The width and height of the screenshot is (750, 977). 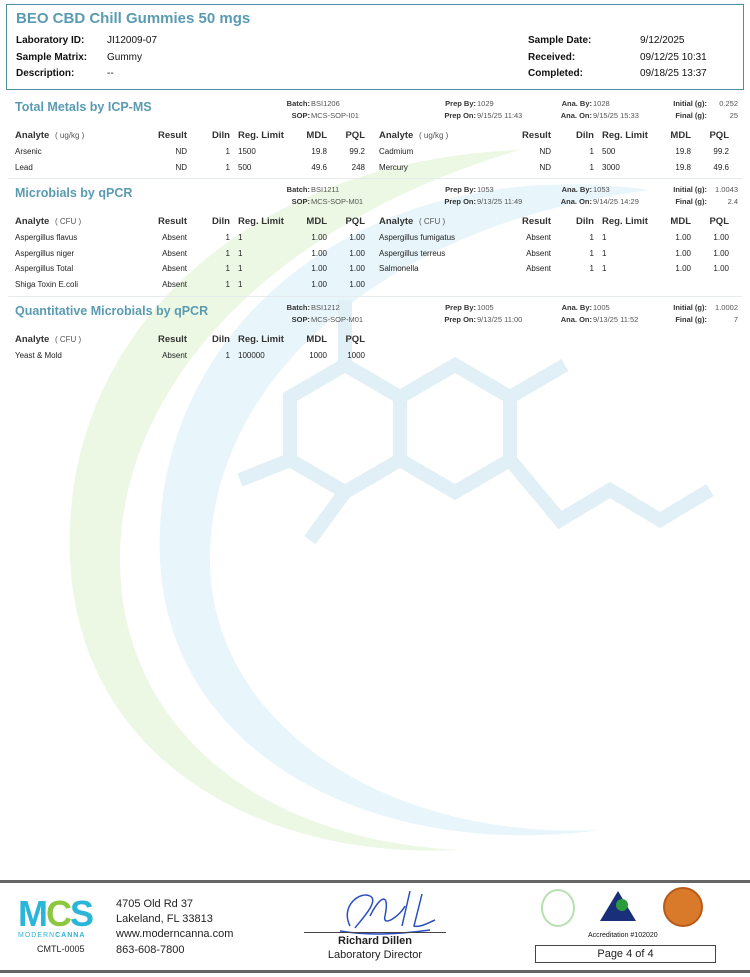 What do you see at coordinates (375, 955) in the screenshot?
I see `signer-title: Laboratory Director` at bounding box center [375, 955].